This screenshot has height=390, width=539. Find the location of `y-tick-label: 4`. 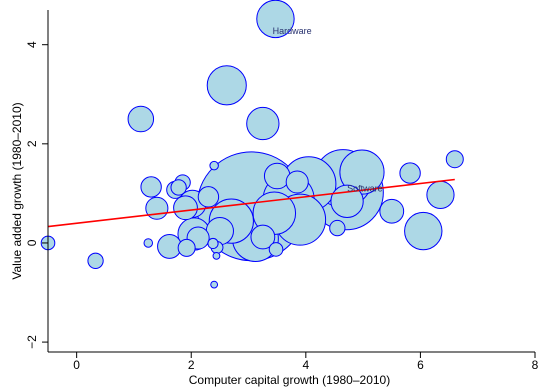

y-tick-label: 4 is located at coordinates (32, 44).